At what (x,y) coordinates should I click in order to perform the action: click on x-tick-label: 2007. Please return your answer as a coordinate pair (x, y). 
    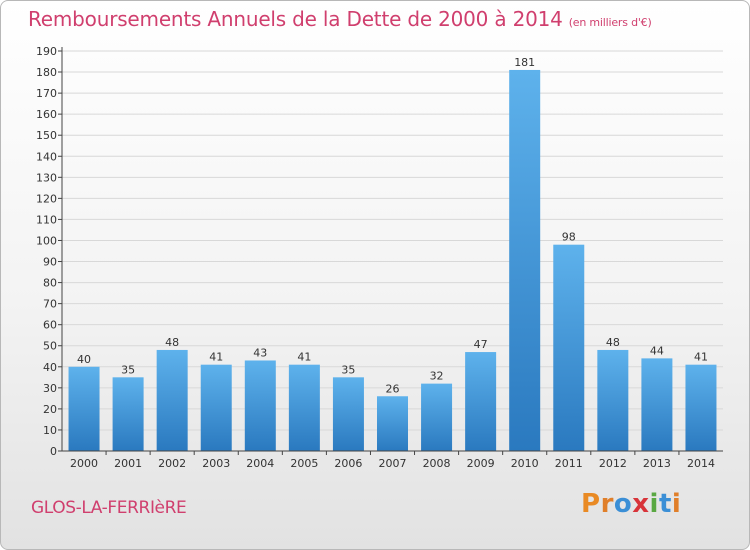
    Looking at the image, I should click on (393, 463).